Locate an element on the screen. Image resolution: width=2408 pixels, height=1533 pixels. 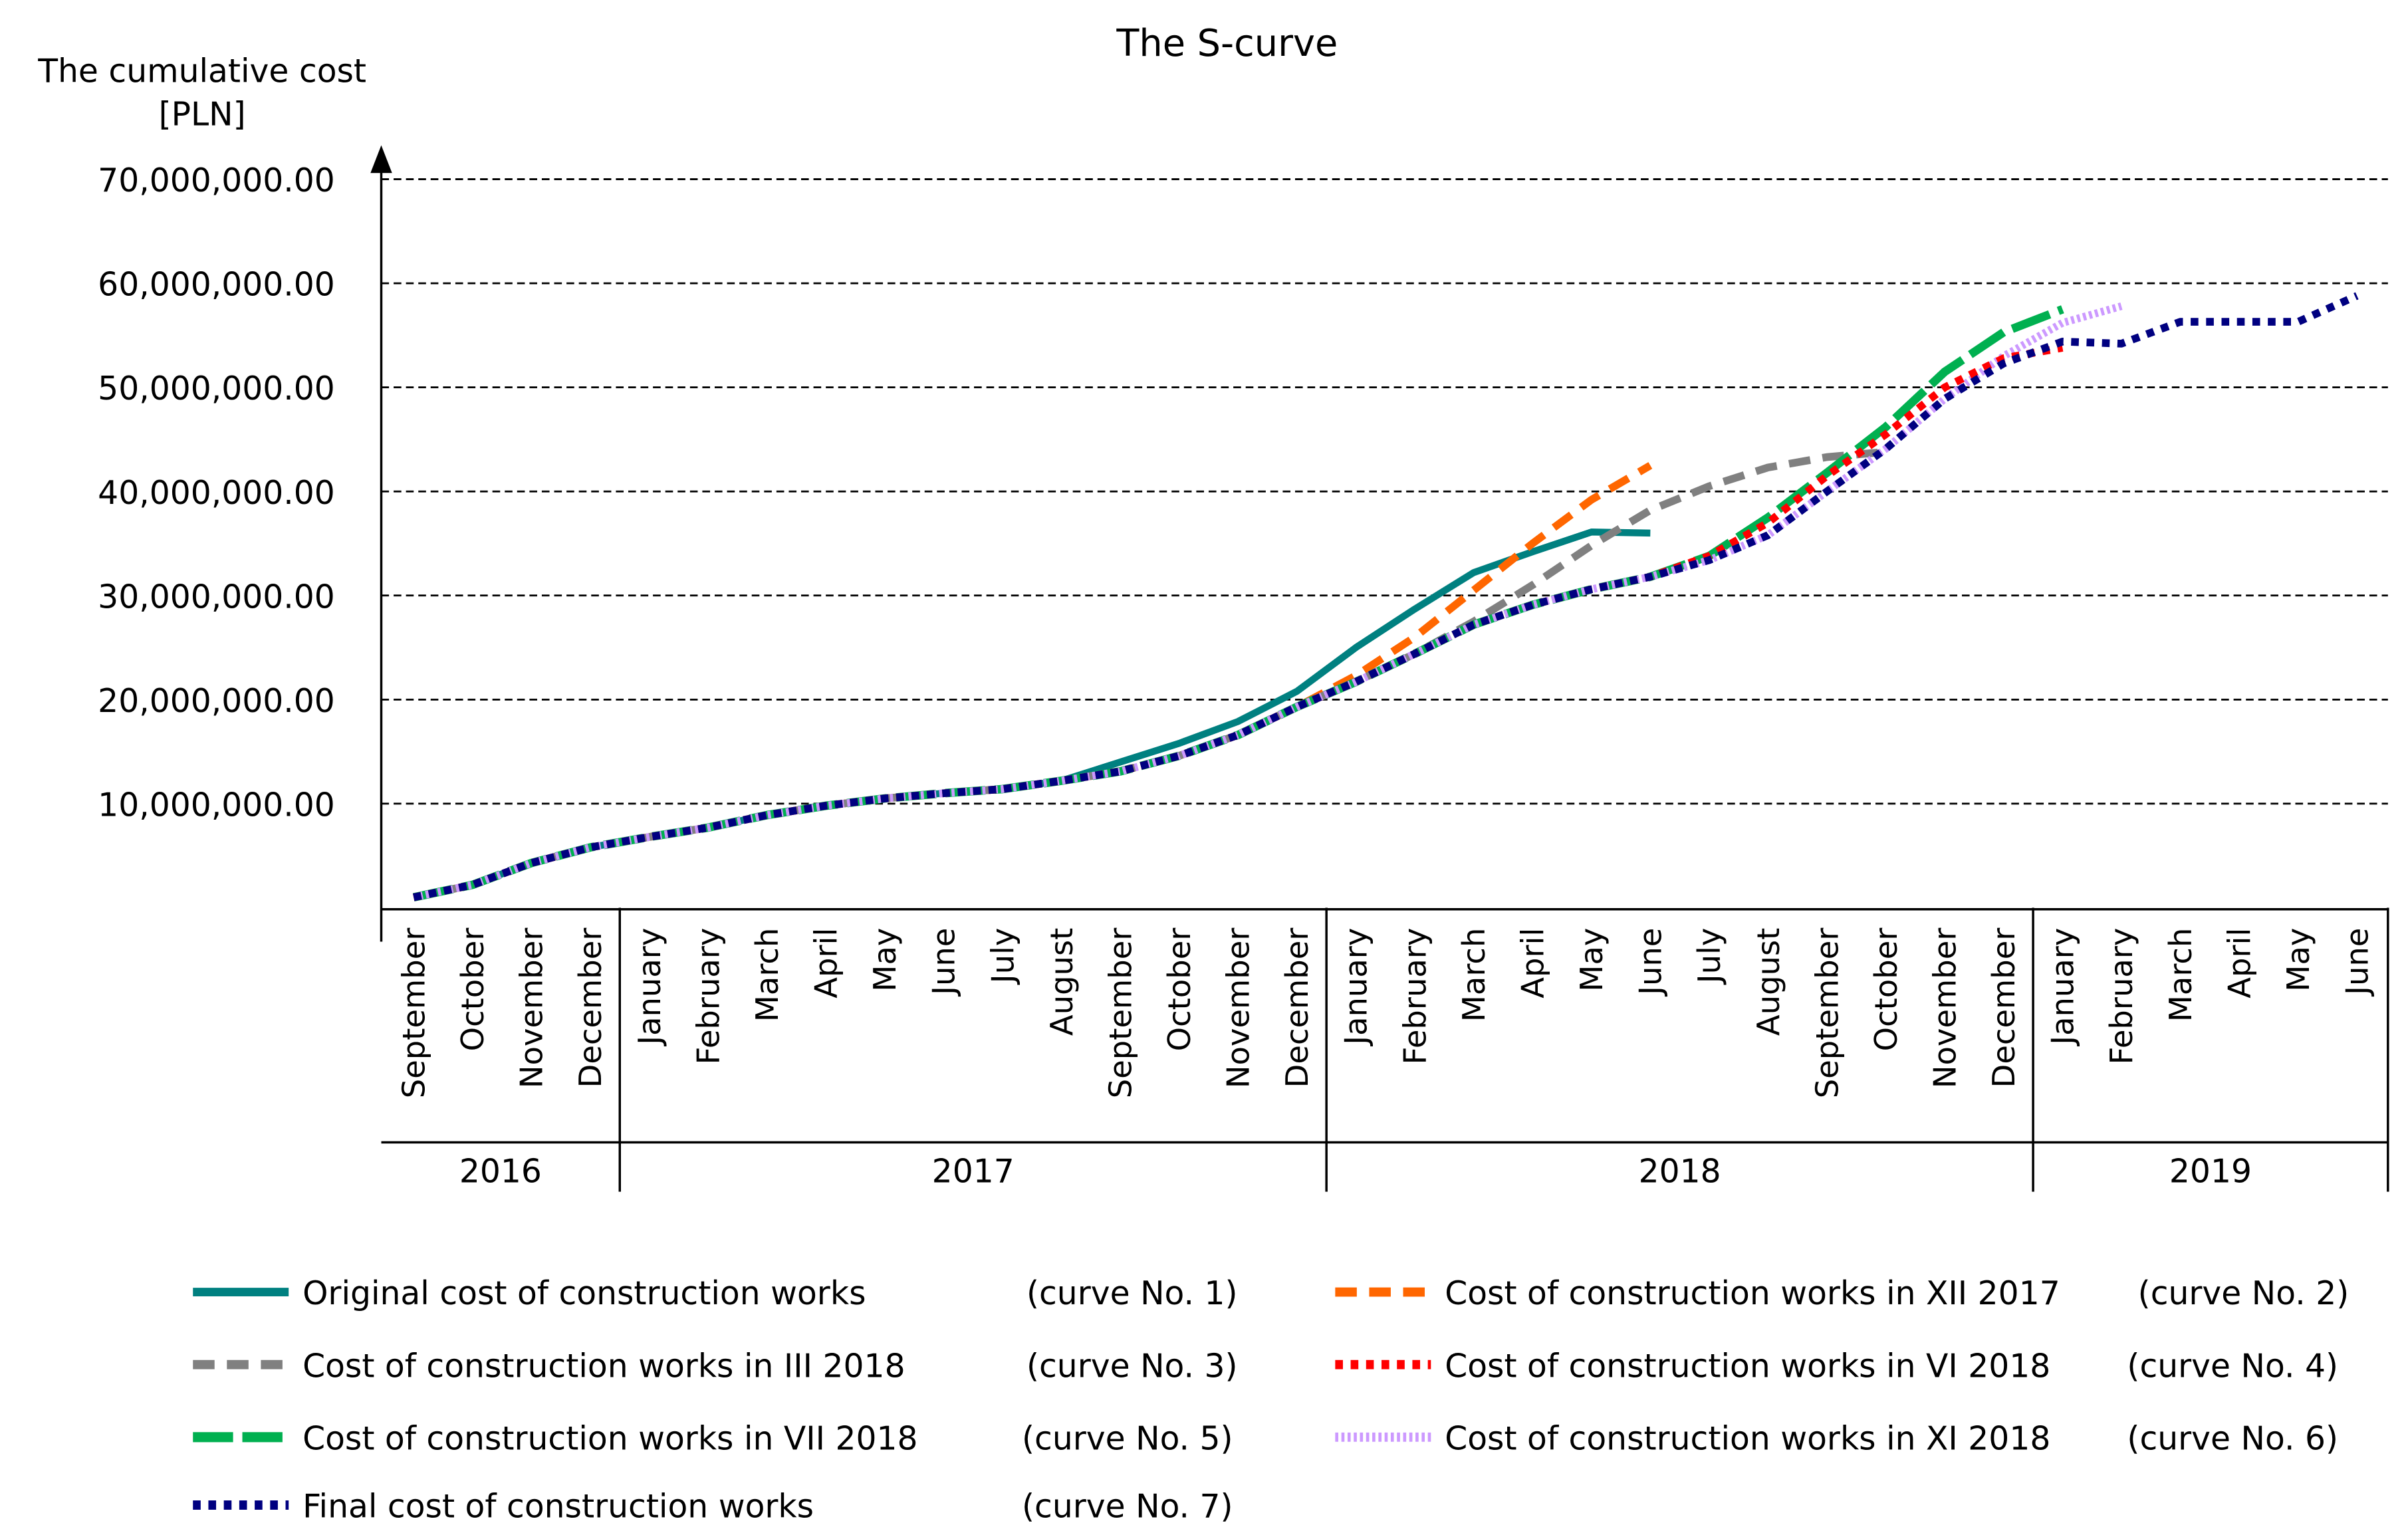
legend-label: Cost of construction works in VII 2018 is located at coordinates (610, 1438).